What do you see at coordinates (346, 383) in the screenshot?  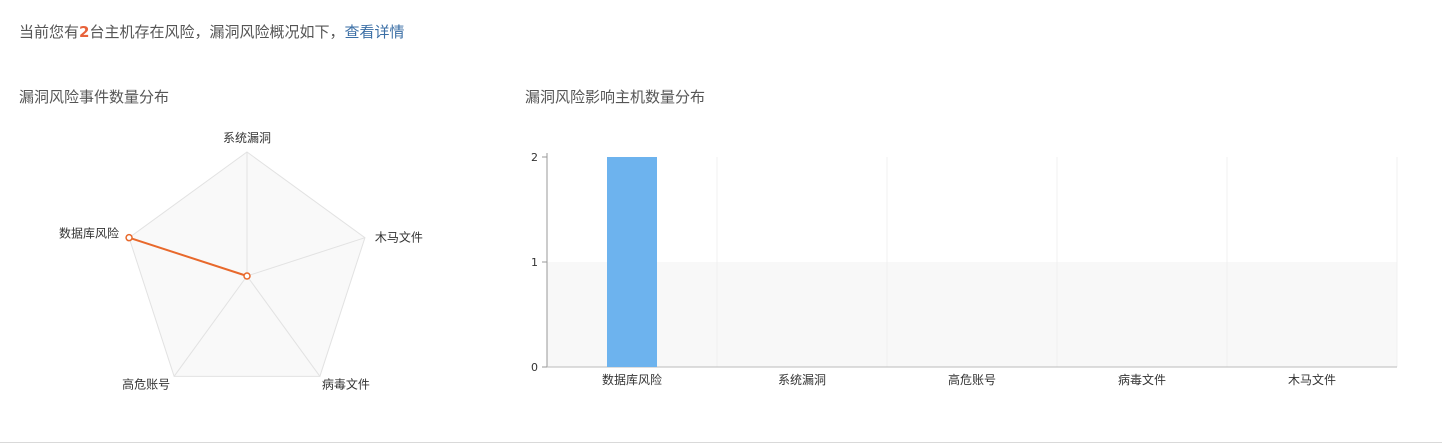 I see `radar-indicator-label: 病毒文件` at bounding box center [346, 383].